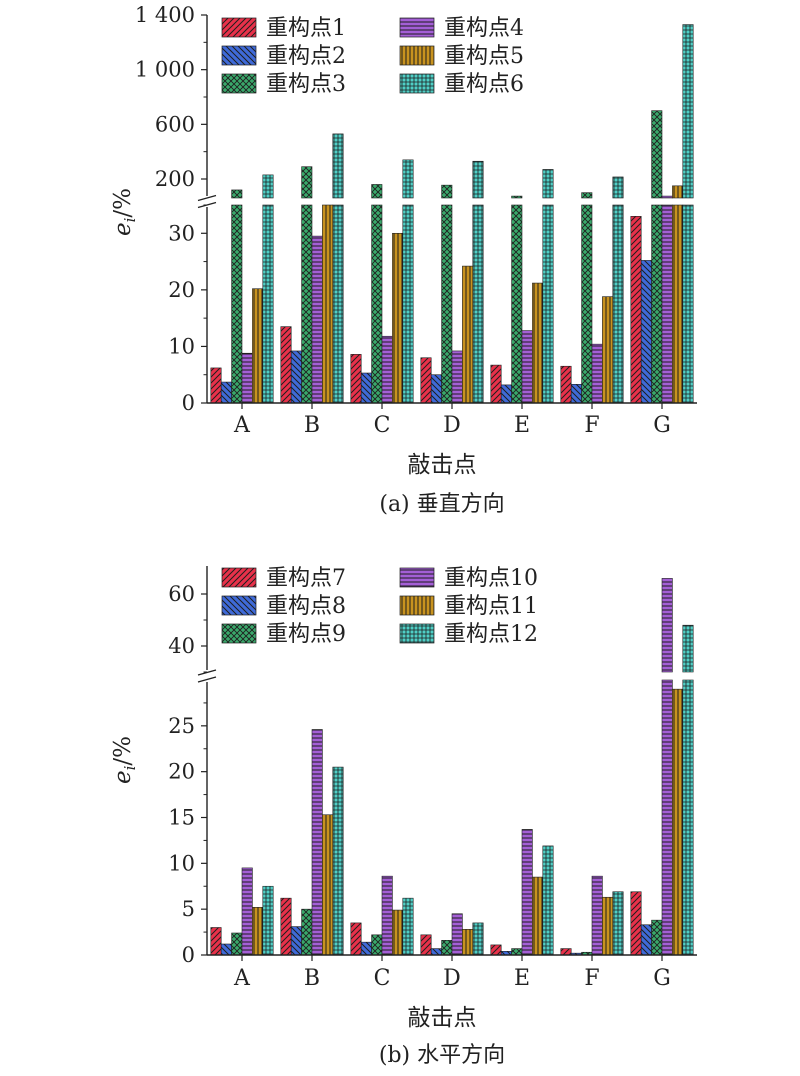 The width and height of the screenshot is (800, 1076). I want to click on y-tick-label: 20, so click(181, 290).